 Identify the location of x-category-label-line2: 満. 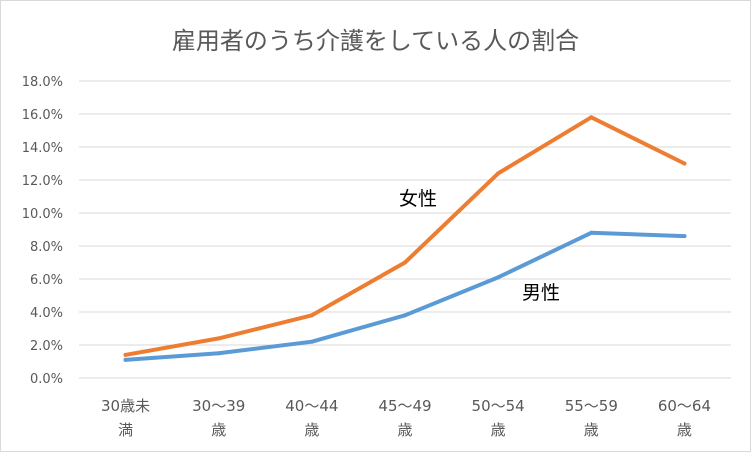
(125, 430).